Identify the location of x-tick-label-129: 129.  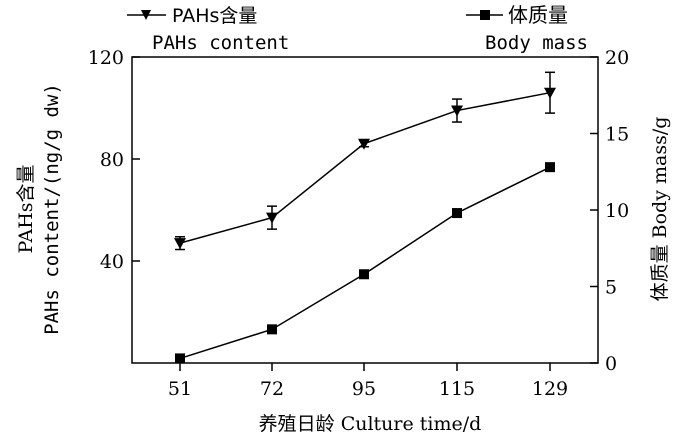
(550, 389).